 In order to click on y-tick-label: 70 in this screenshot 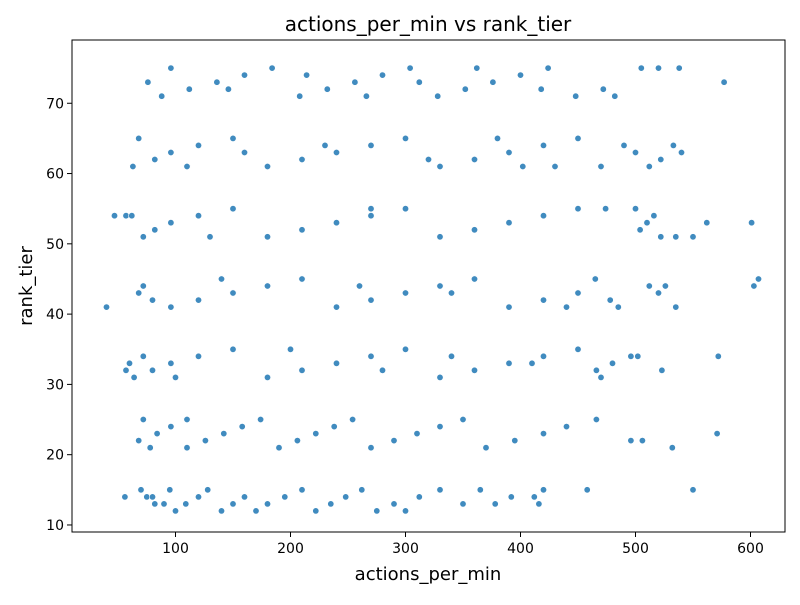, I will do `click(55, 104)`.